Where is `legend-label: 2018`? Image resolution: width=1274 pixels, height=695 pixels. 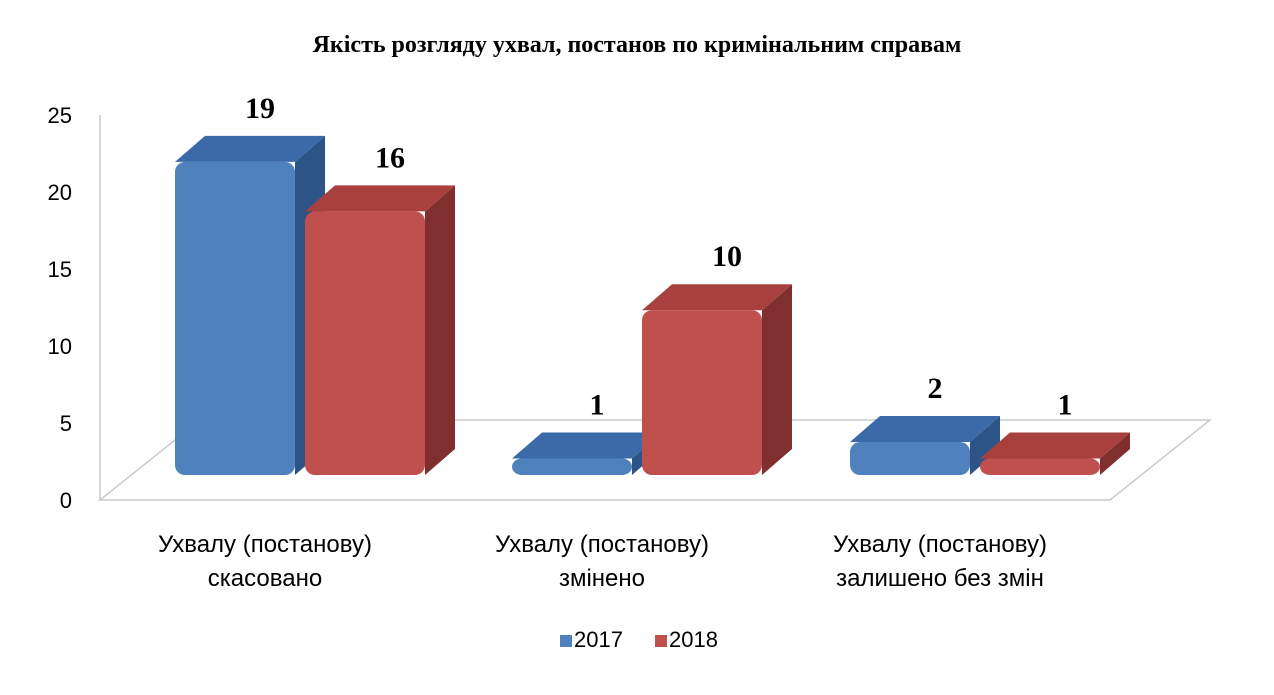
legend-label: 2018 is located at coordinates (693, 639).